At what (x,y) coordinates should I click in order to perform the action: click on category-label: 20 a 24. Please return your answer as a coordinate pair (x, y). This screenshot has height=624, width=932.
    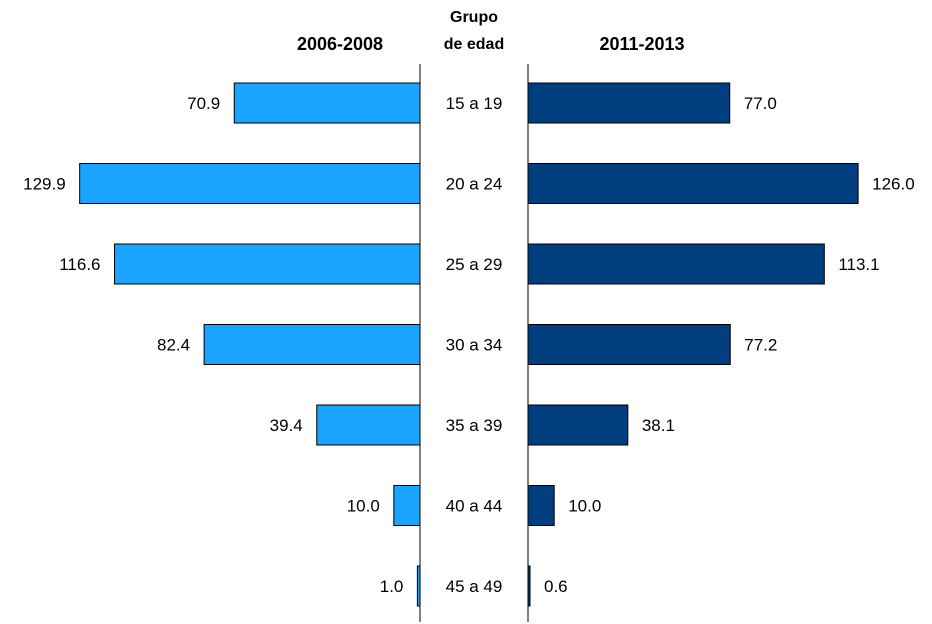
    Looking at the image, I should click on (474, 184).